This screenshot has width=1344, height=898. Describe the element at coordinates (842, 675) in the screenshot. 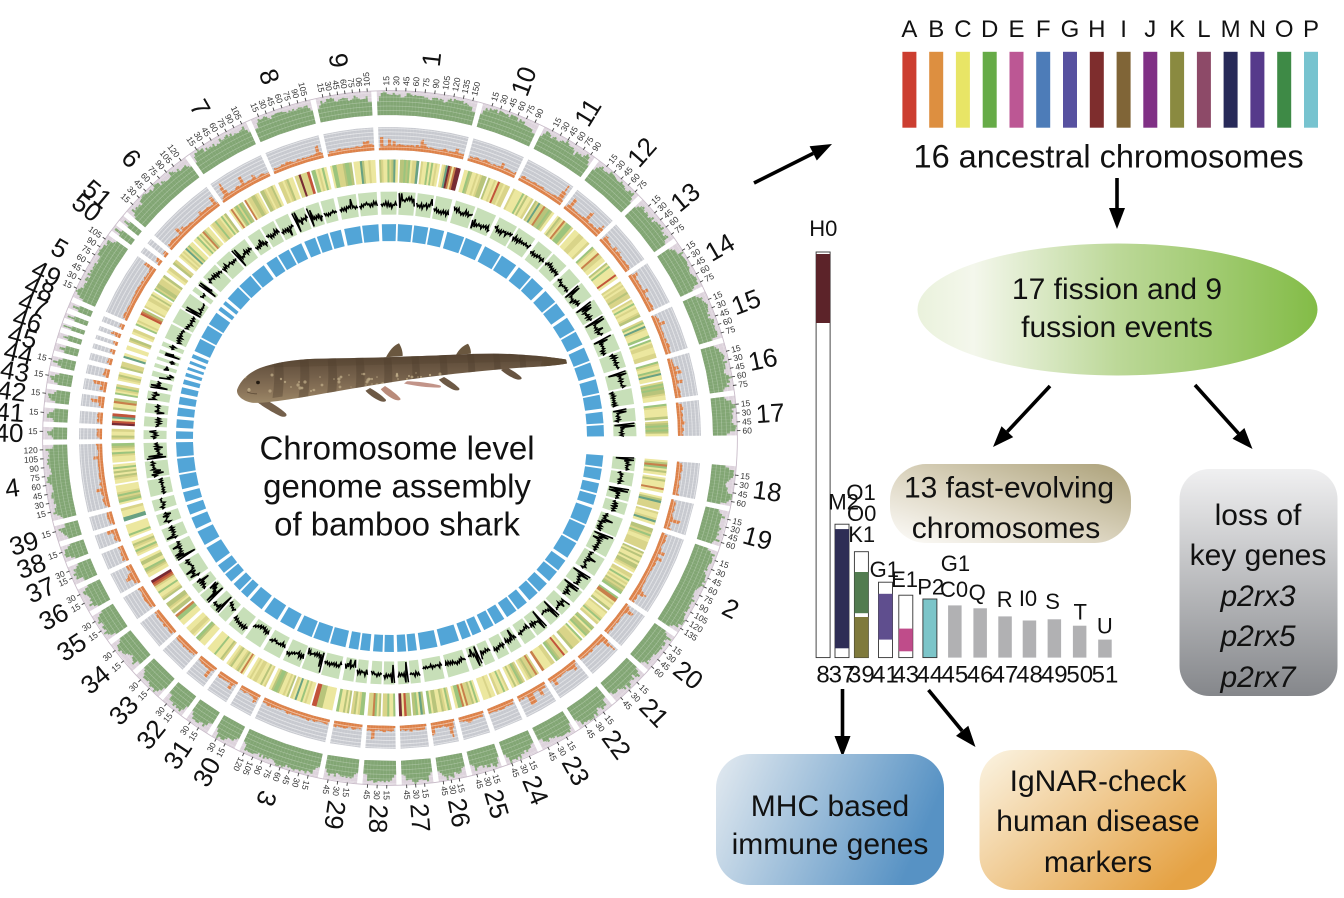

I see `svg-text: 37` at that location.